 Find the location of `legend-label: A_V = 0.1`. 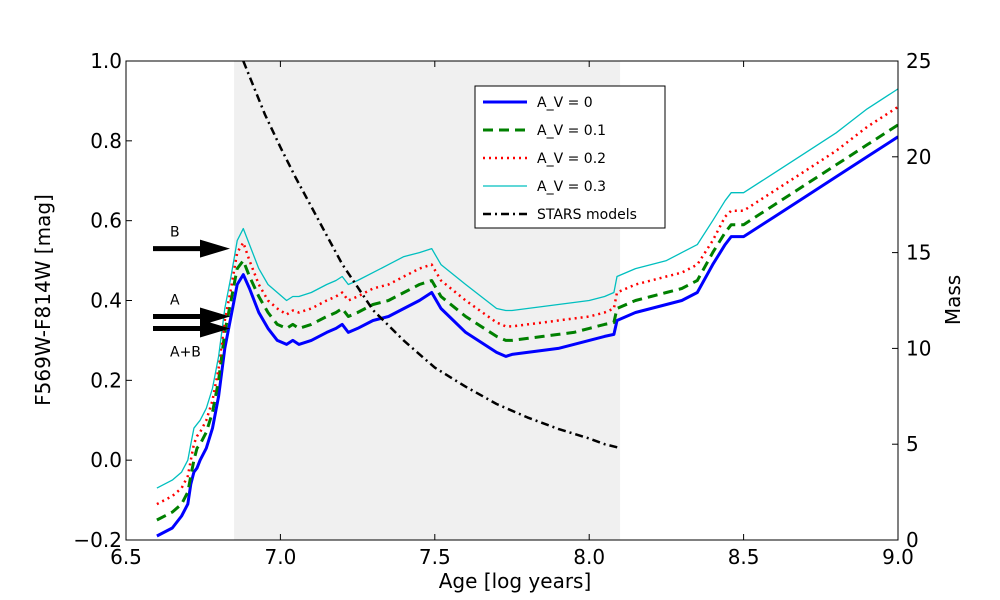

legend-label: A_V = 0.1 is located at coordinates (571, 131).